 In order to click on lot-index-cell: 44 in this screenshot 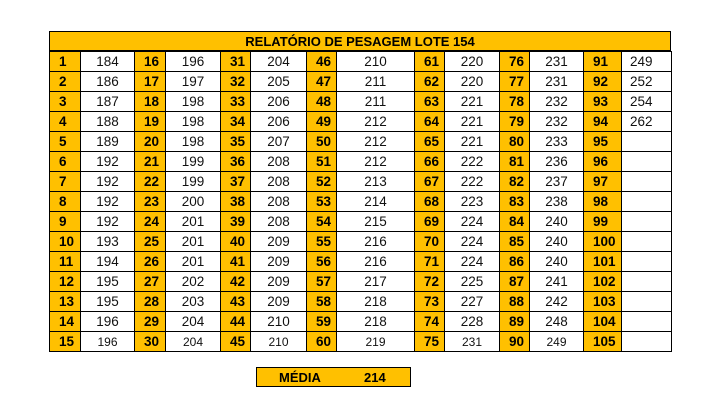, I will do `click(235, 321)`.